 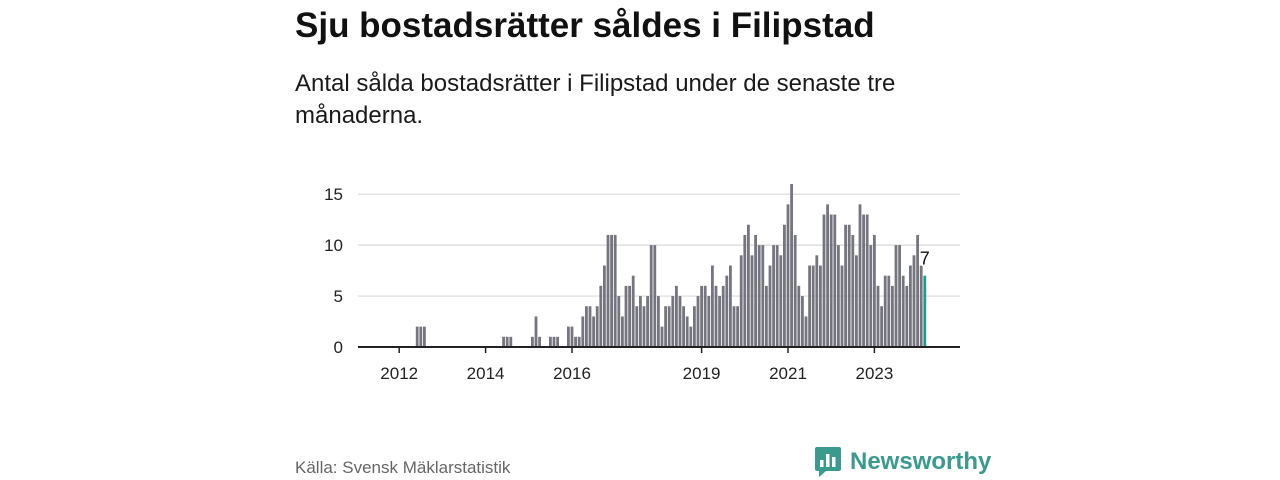 I want to click on x-tick-label: 2023, so click(x=874, y=373).